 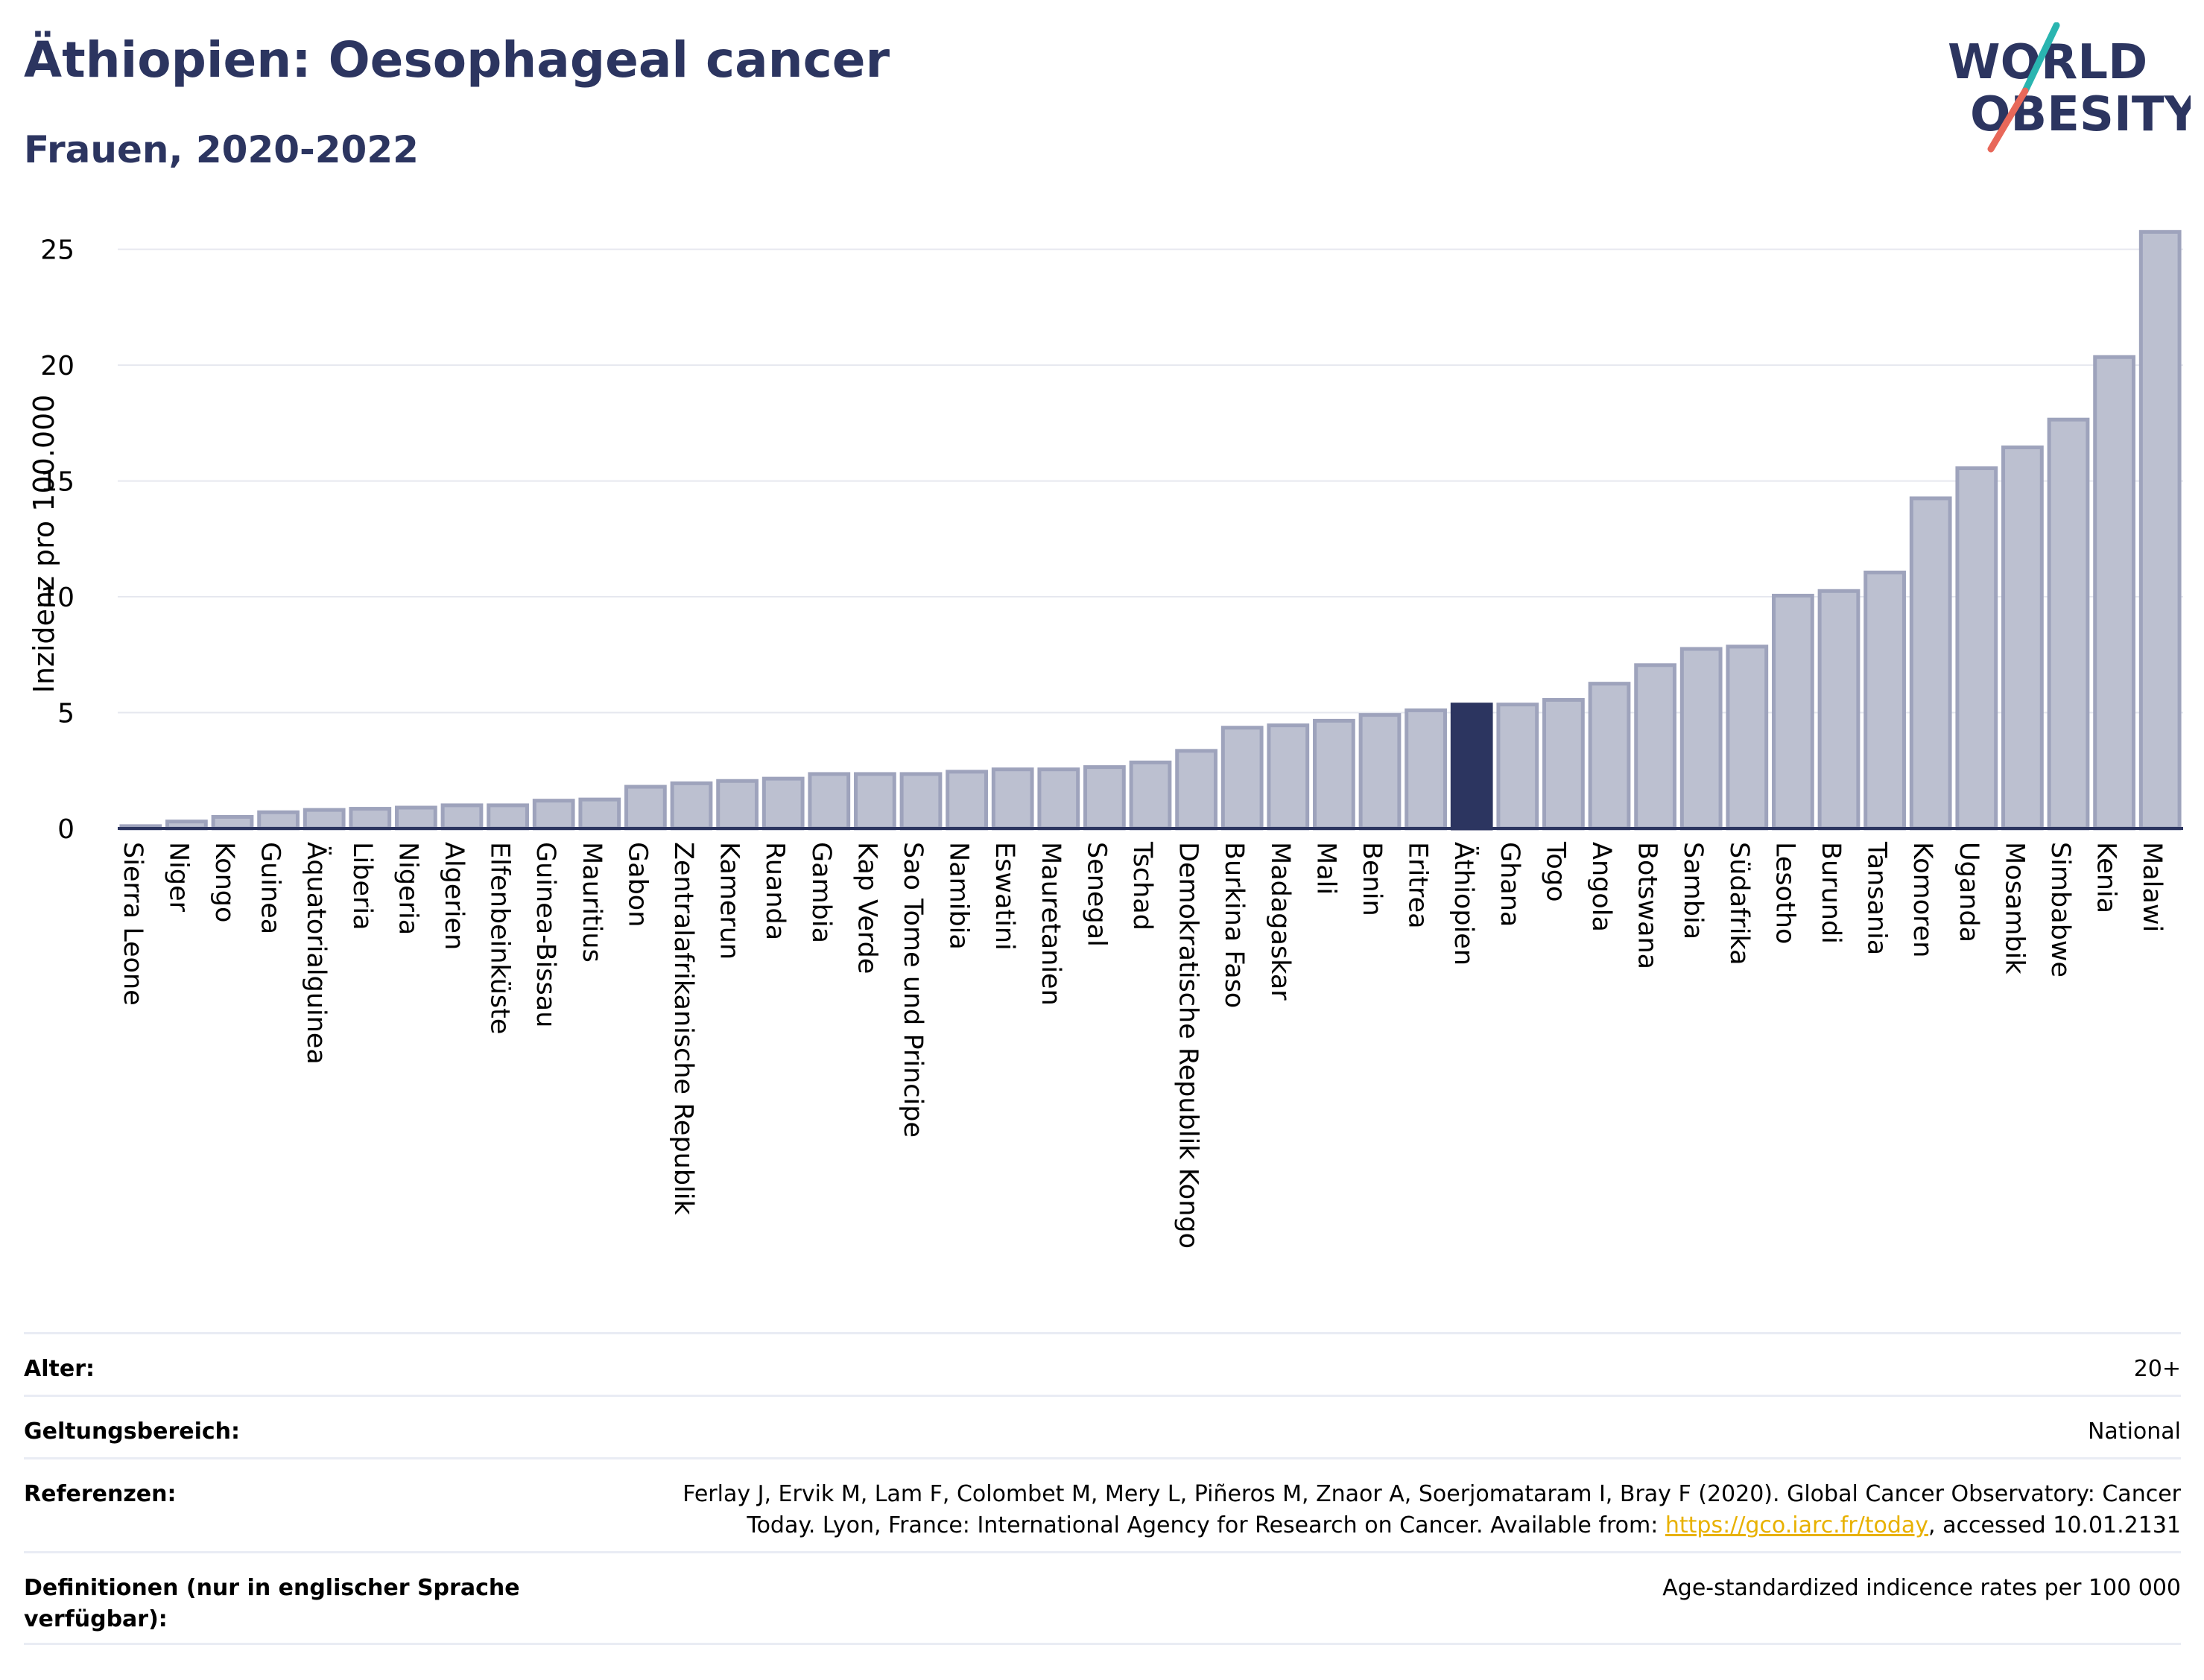 What do you see at coordinates (508, 817) in the screenshot?
I see `bar-elfenbeinküste` at bounding box center [508, 817].